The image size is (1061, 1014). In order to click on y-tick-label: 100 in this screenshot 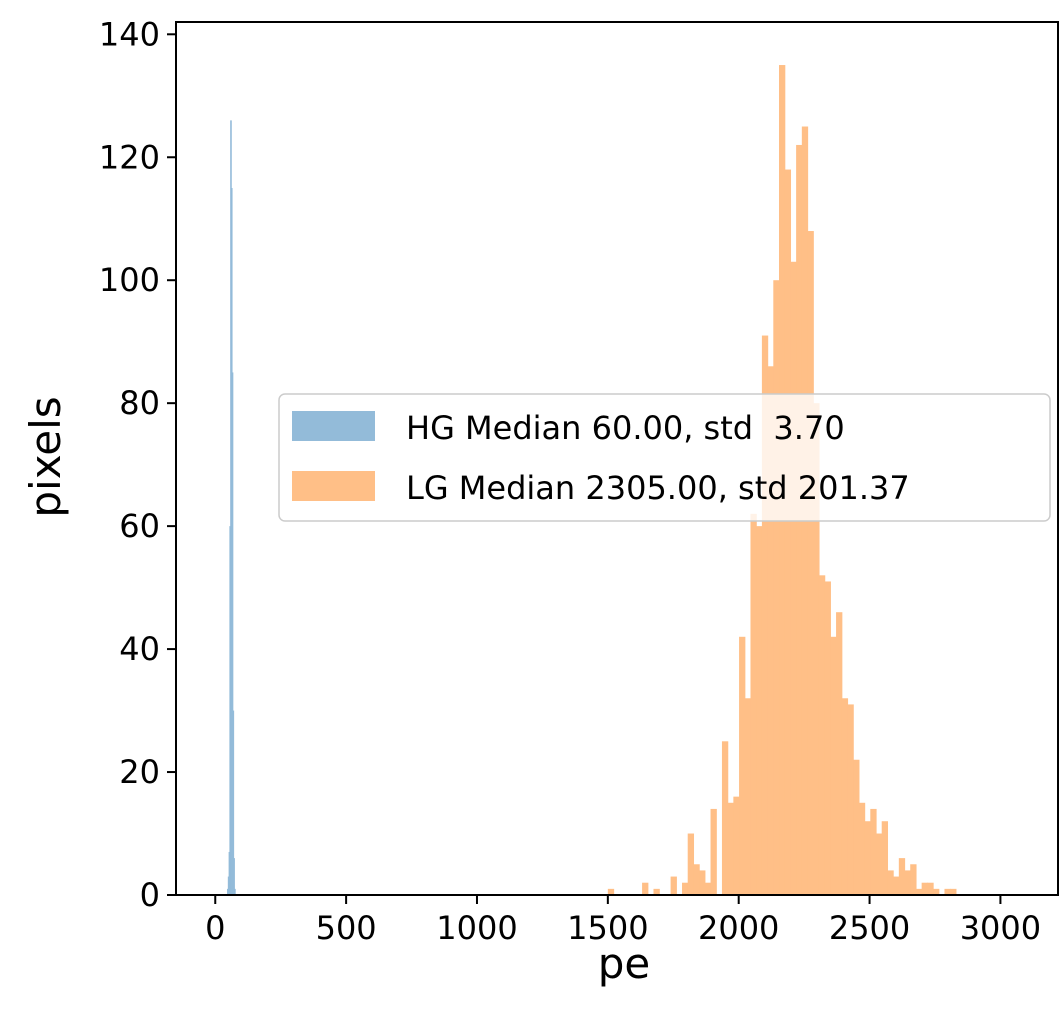, I will do `click(129, 280)`.